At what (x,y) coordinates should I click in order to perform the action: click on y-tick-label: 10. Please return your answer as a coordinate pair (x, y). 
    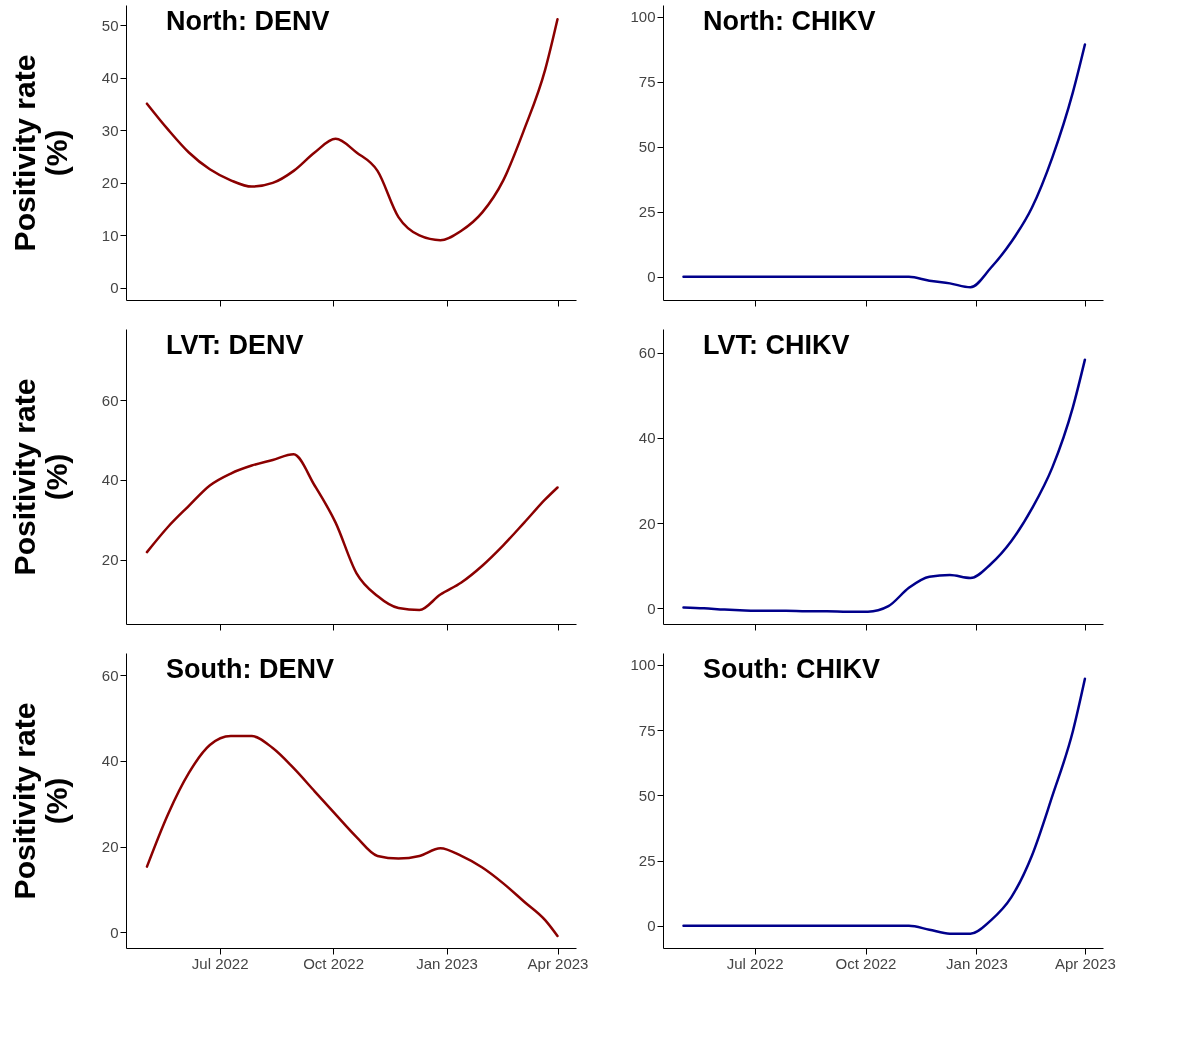
    Looking at the image, I should click on (110, 235).